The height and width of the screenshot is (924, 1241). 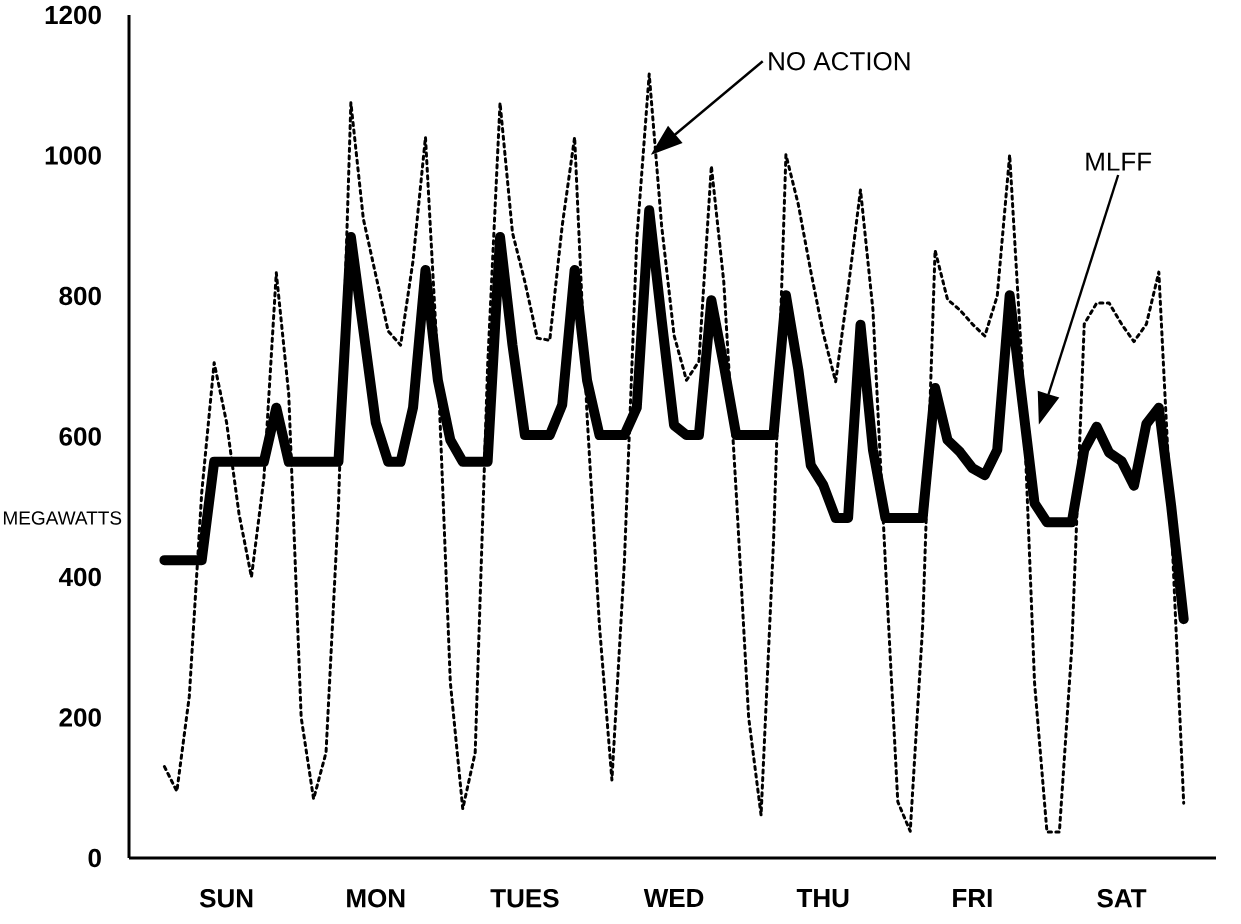 What do you see at coordinates (62, 518) in the screenshot?
I see `y-axis-title: MEGAWATTS` at bounding box center [62, 518].